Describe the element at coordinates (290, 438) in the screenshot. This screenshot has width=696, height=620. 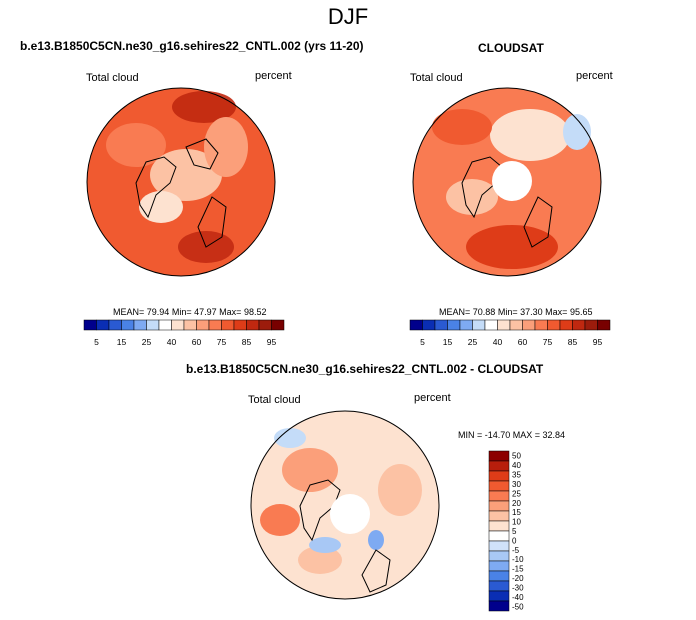
I see `panel3-region-blue` at that location.